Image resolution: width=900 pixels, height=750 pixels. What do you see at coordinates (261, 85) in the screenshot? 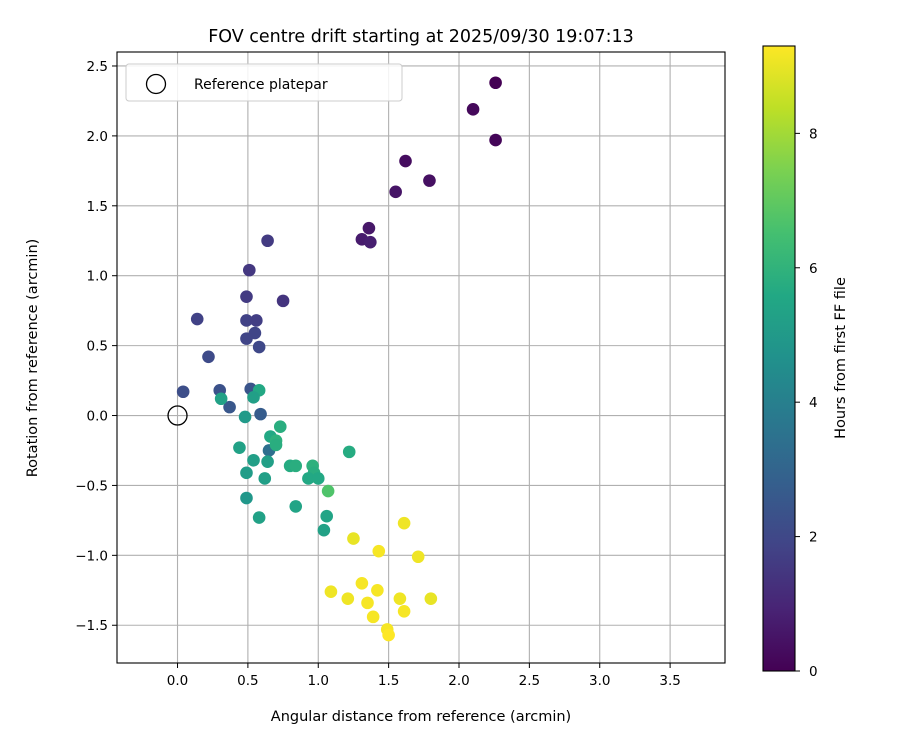
I see `legend-label: Reference platepar` at bounding box center [261, 85].